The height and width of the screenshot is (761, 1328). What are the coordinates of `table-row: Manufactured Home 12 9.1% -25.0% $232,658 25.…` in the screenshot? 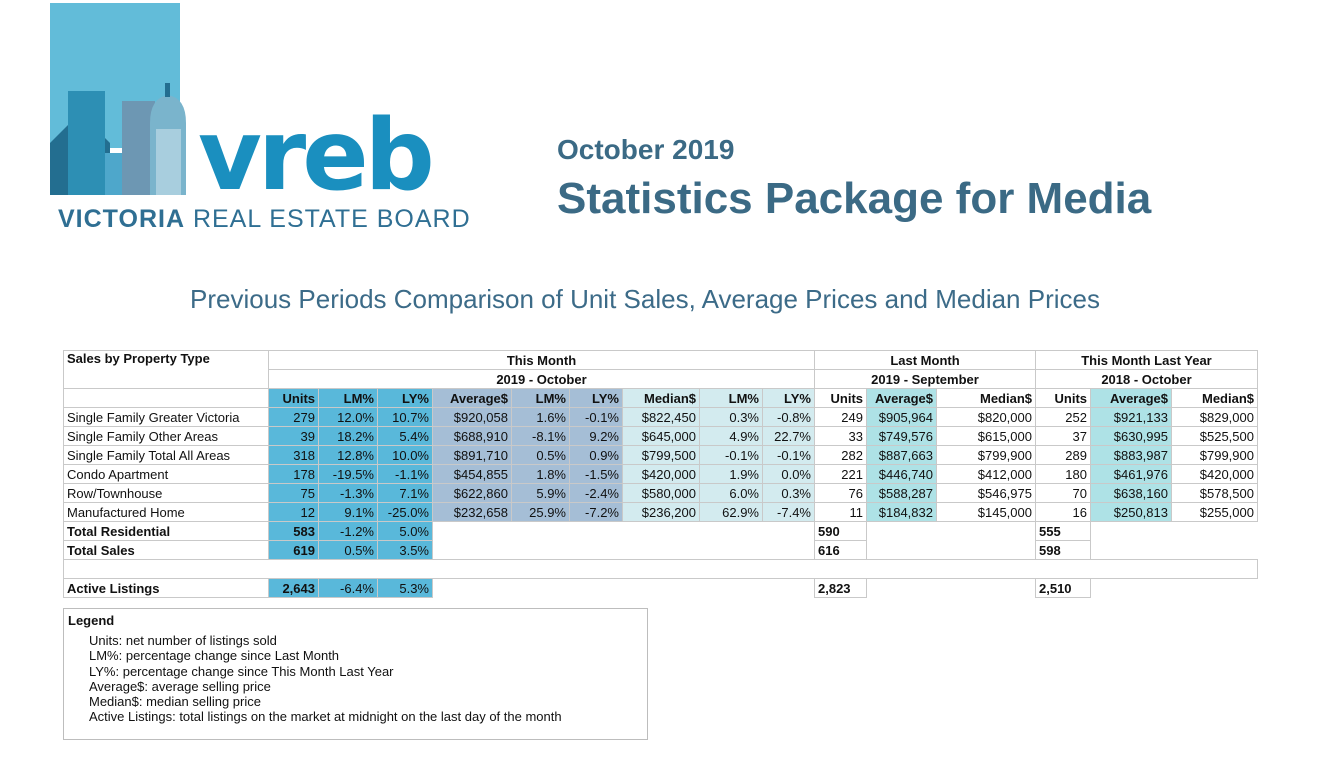 It's located at (660, 512).